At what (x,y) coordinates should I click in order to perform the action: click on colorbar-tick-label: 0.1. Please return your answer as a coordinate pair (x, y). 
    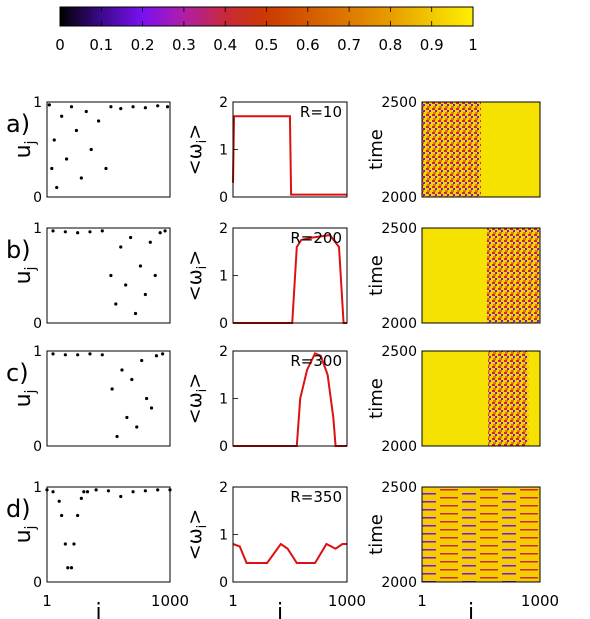
    Looking at the image, I should click on (101, 45).